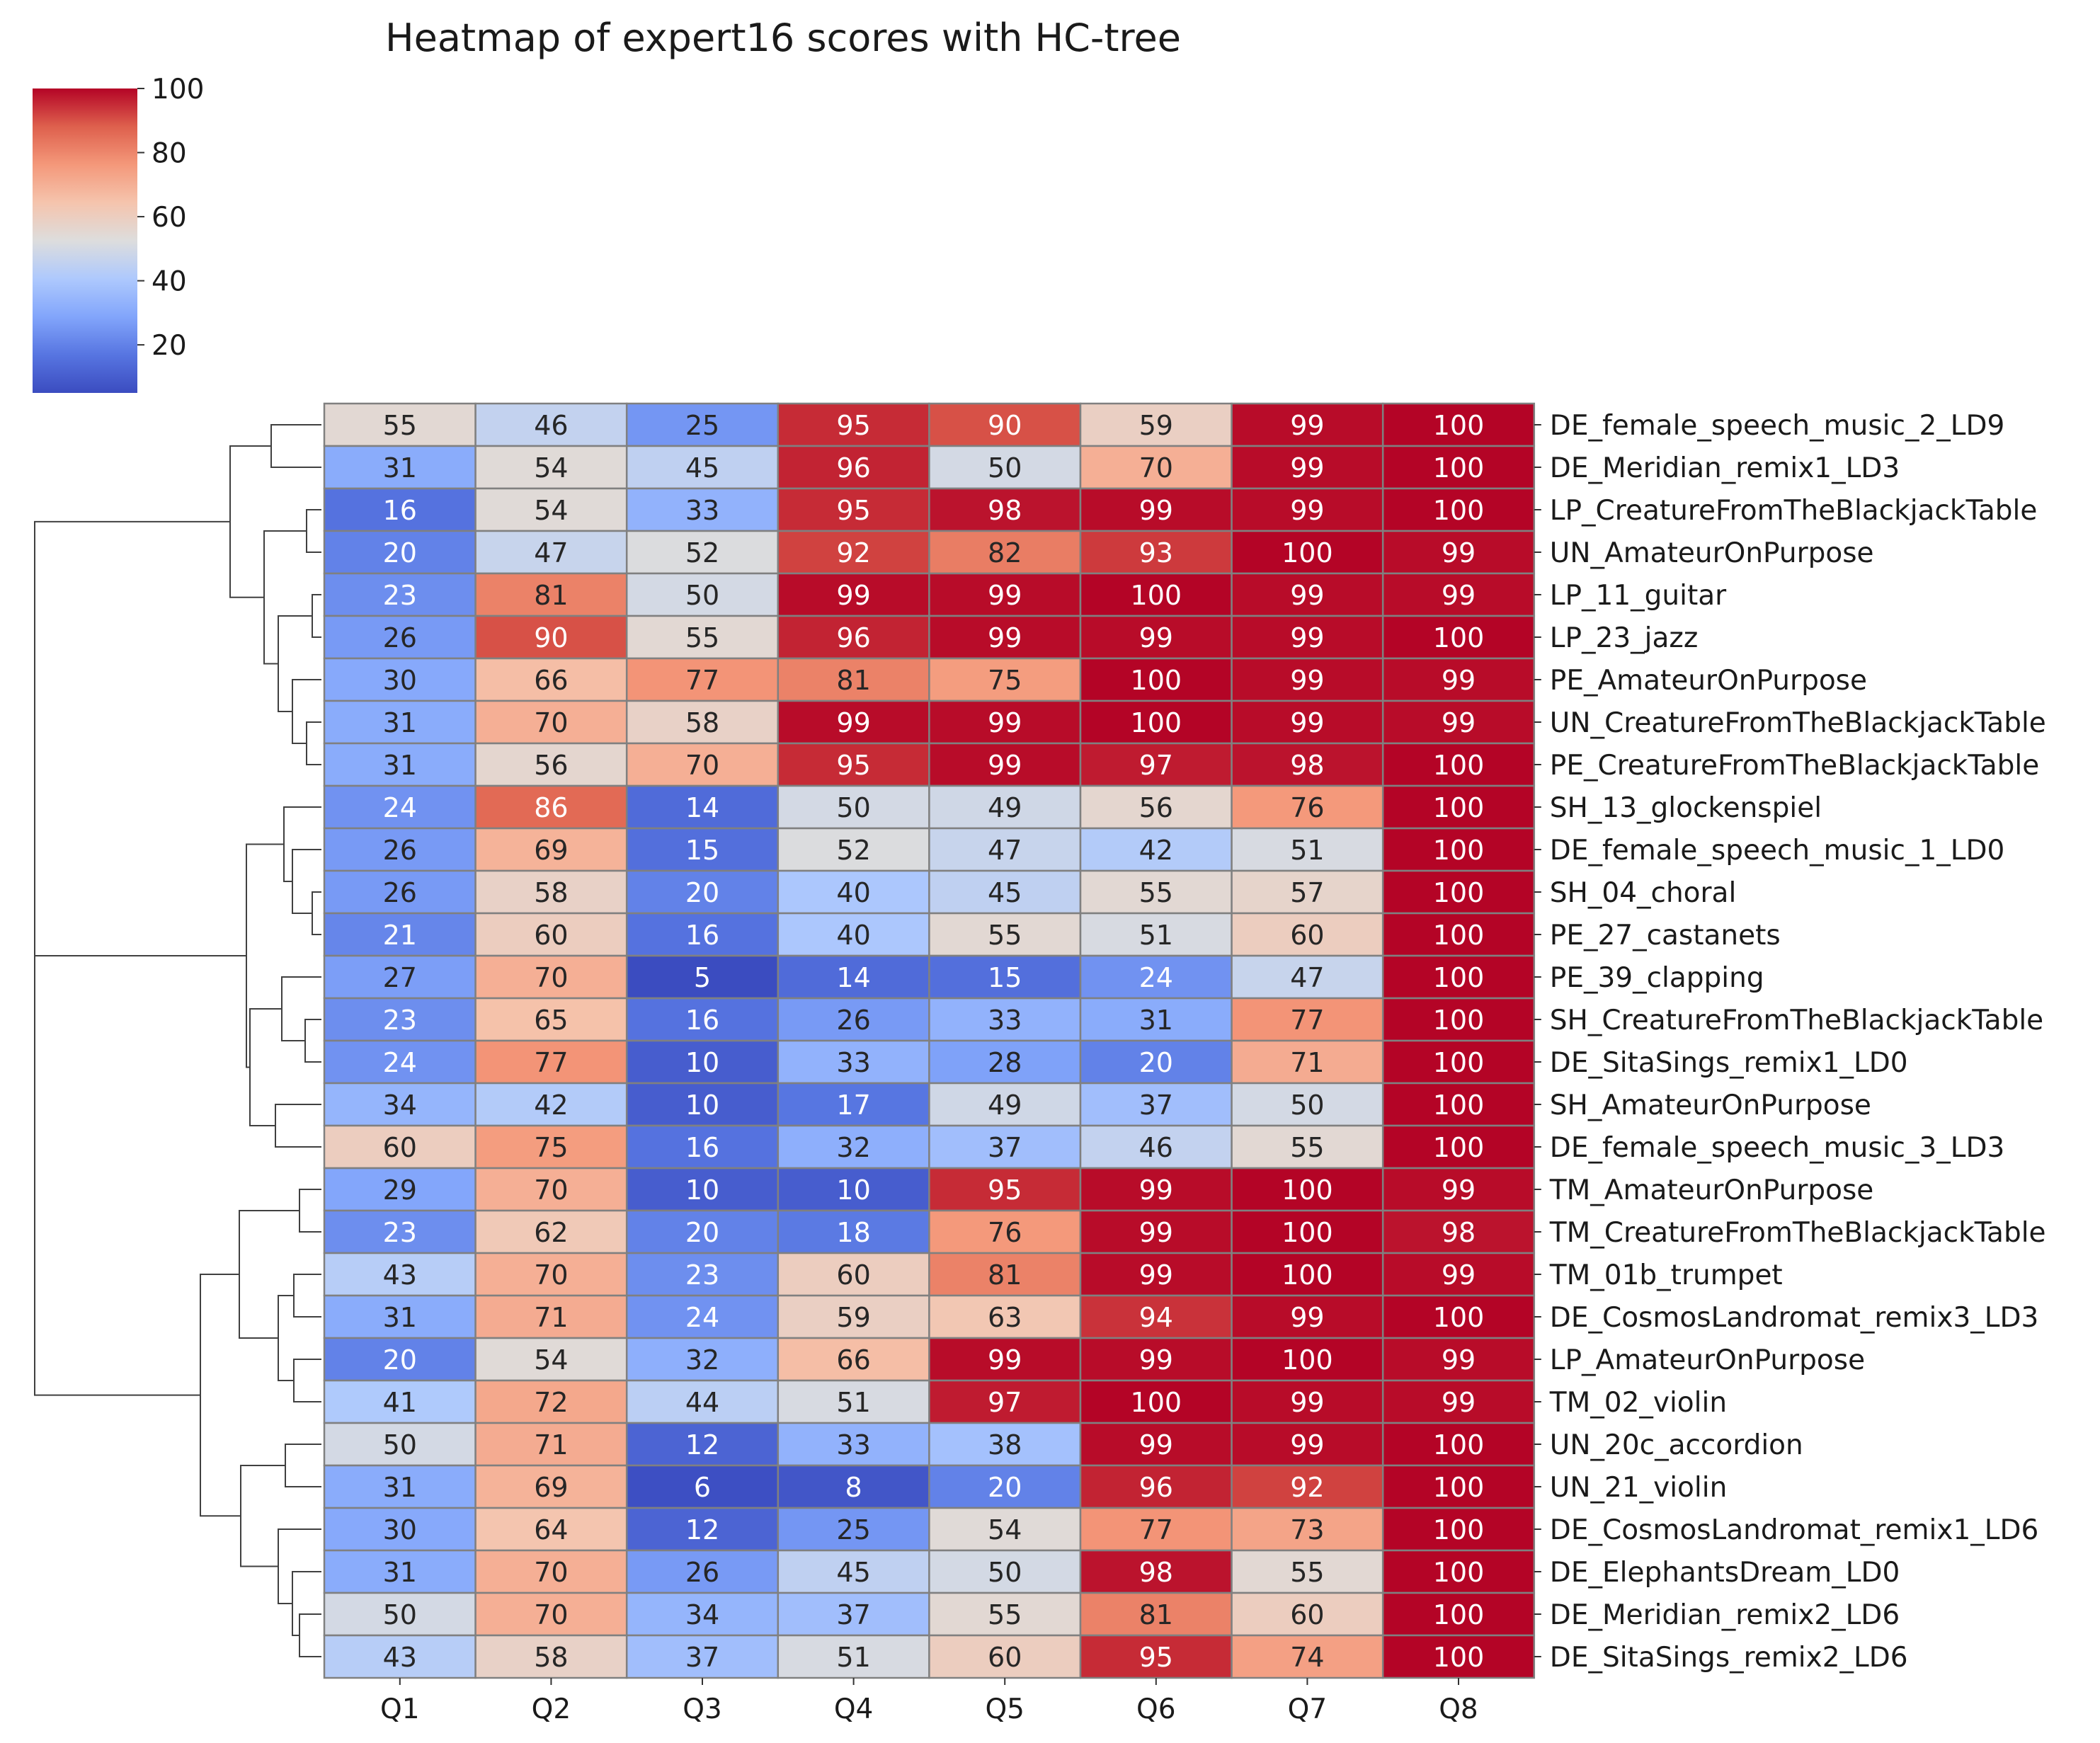 This screenshot has width=2100, height=1743. Describe the element at coordinates (551, 1403) in the screenshot. I see `cell-value-label: 72` at that location.